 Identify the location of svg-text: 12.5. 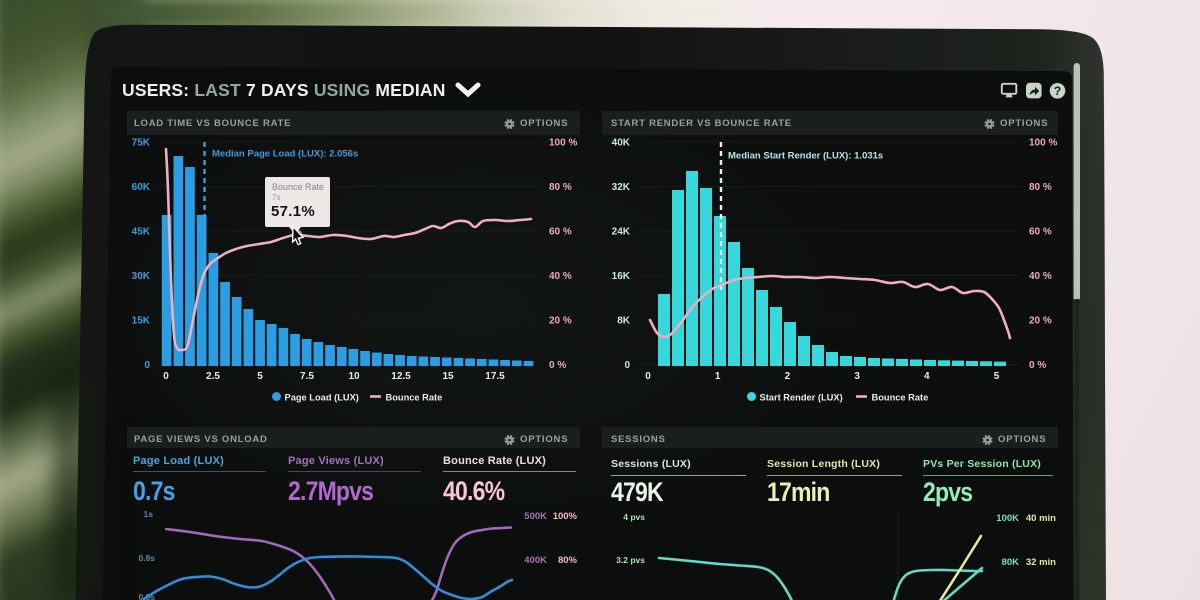
(401, 376).